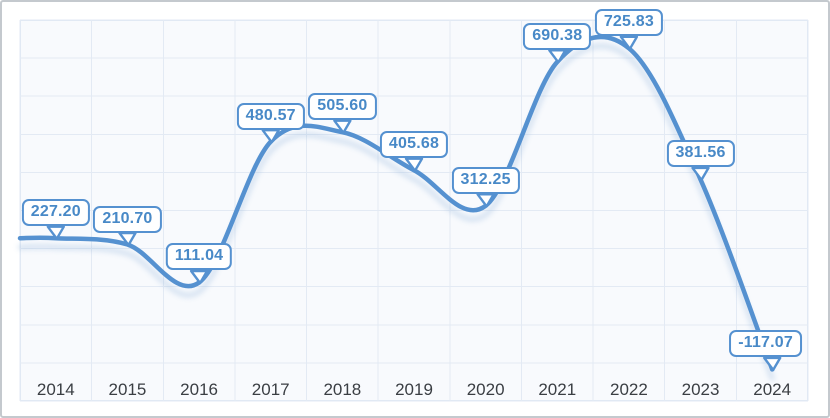 The width and height of the screenshot is (830, 418). What do you see at coordinates (342, 389) in the screenshot?
I see `x-axis-label: 2018` at bounding box center [342, 389].